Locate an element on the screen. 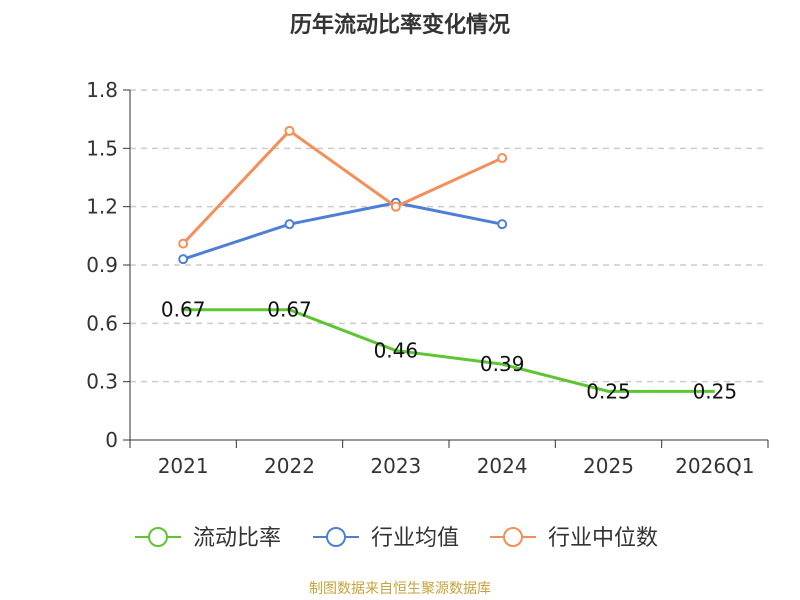 This screenshot has height=600, width=800. y-tick-label: 1.8 is located at coordinates (102, 90).